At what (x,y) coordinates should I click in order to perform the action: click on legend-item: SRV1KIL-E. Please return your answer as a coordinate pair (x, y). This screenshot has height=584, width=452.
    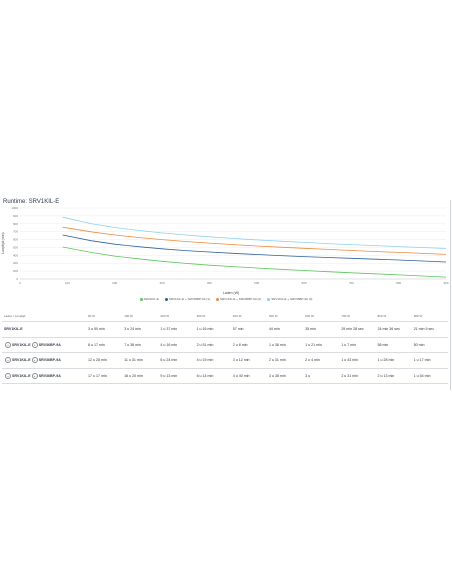
    Looking at the image, I should click on (149, 299).